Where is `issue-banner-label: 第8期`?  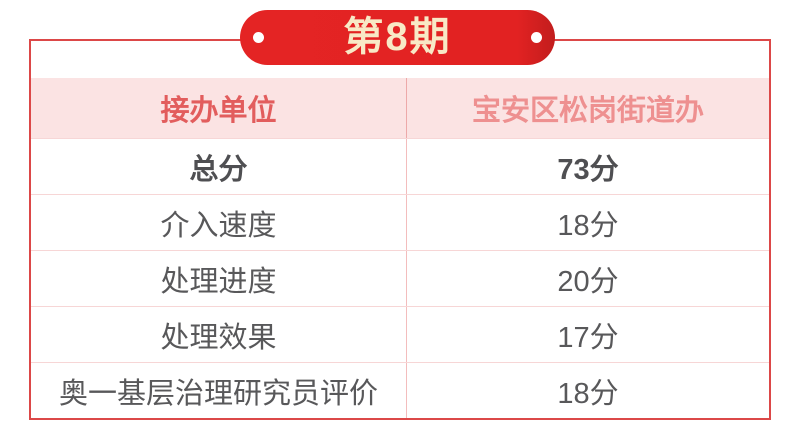 issue-banner-label: 第8期 is located at coordinates (397, 36).